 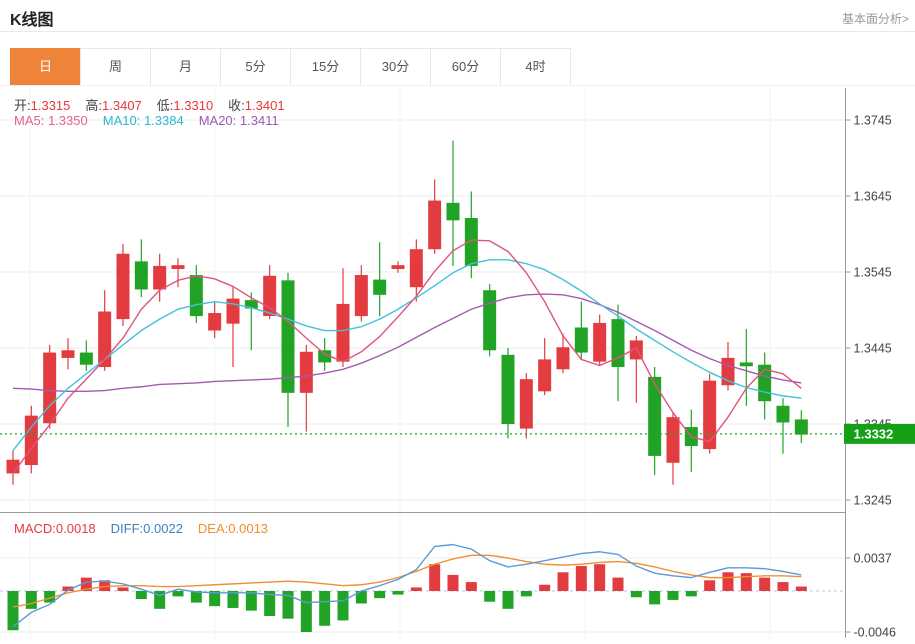 I want to click on header-divider, so click(x=457, y=31).